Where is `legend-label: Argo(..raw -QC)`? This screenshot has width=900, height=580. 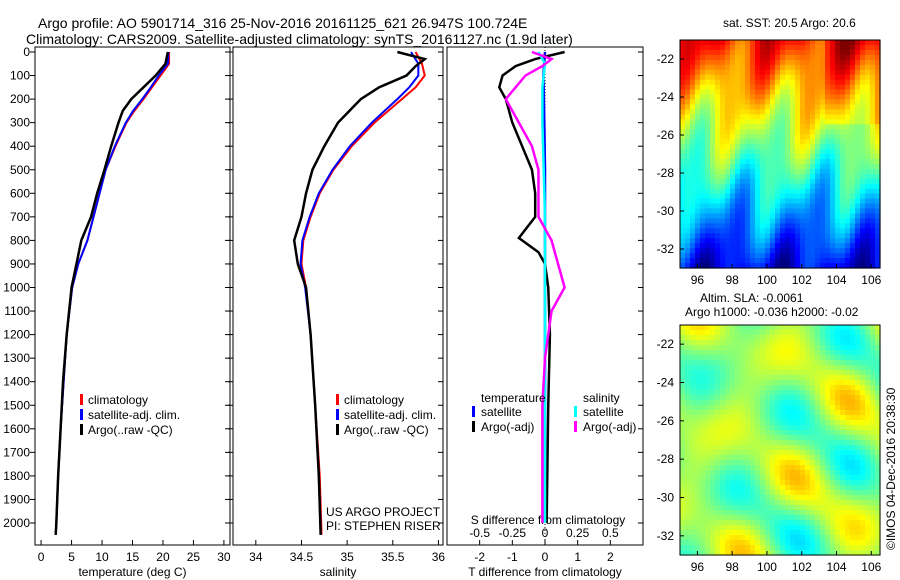 legend-label: Argo(..raw -QC) is located at coordinates (130, 430).